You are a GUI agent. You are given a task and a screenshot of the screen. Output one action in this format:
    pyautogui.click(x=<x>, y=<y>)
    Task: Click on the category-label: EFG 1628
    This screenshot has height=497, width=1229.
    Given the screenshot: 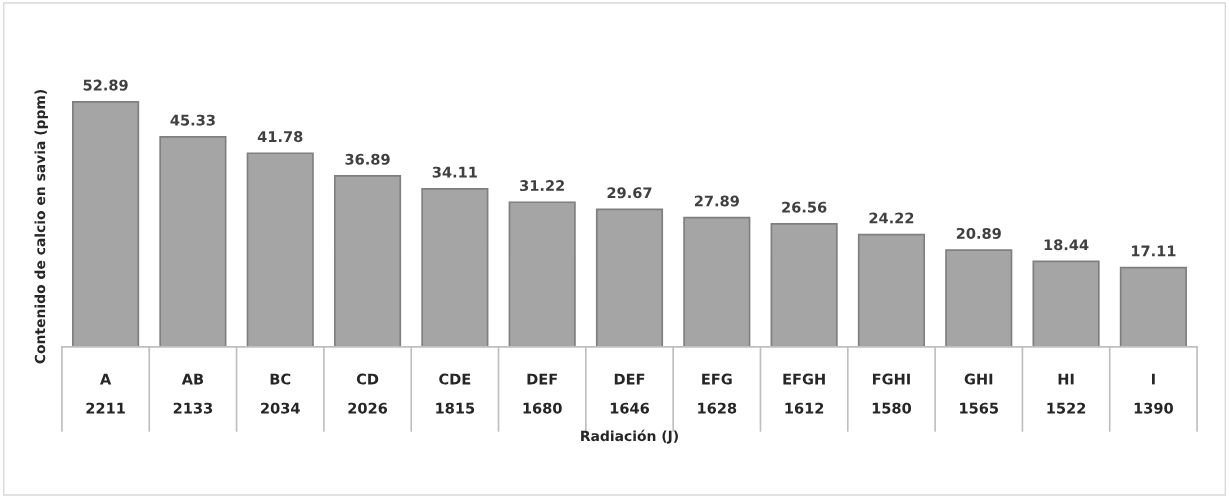 What is the action you would take?
    pyautogui.click(x=717, y=393)
    